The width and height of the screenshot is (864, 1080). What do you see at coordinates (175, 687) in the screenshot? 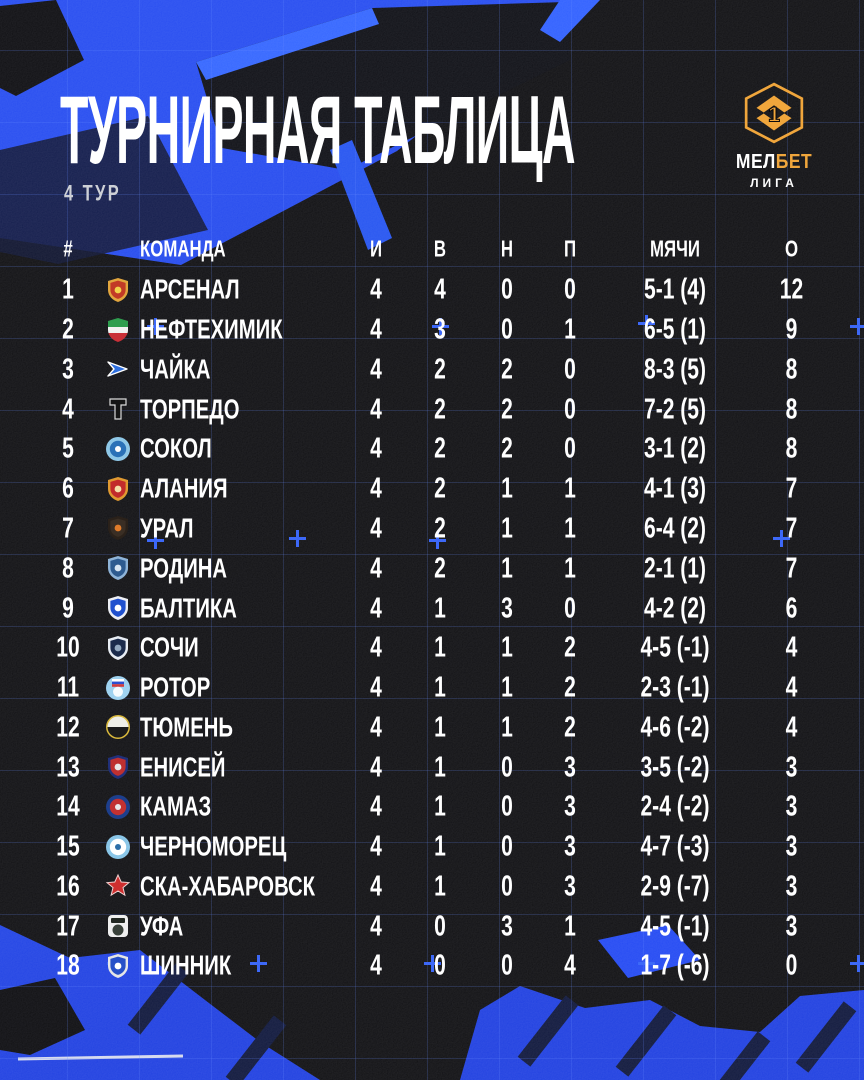
I see `team-name-cell: РОТОР` at bounding box center [175, 687].